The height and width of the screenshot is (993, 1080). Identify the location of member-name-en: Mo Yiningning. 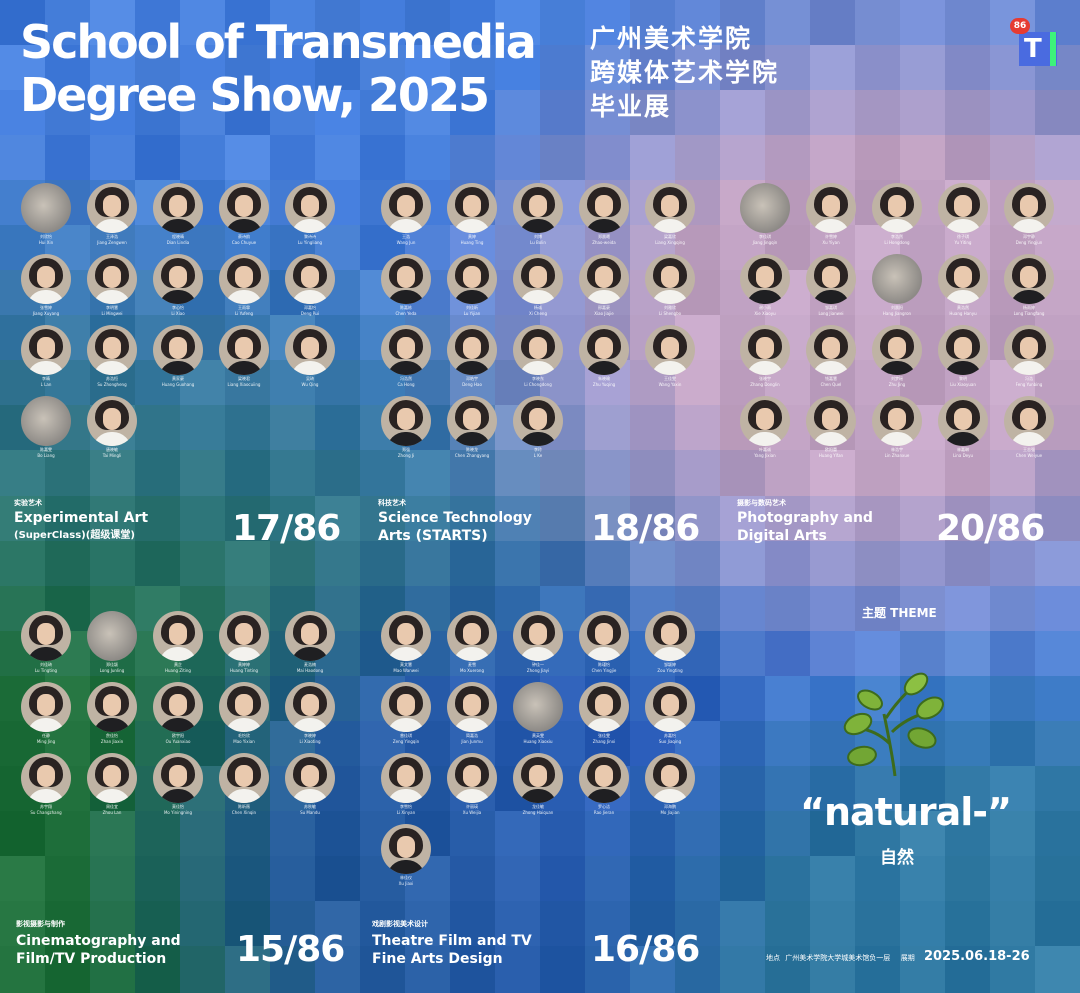
(178, 812).